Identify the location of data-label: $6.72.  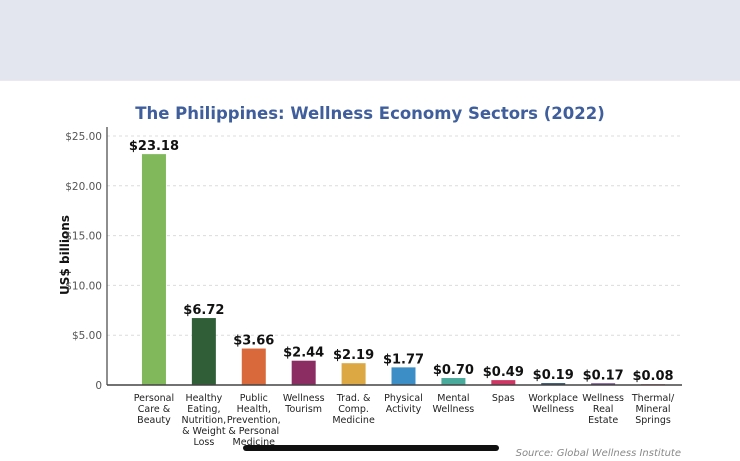
(203, 310).